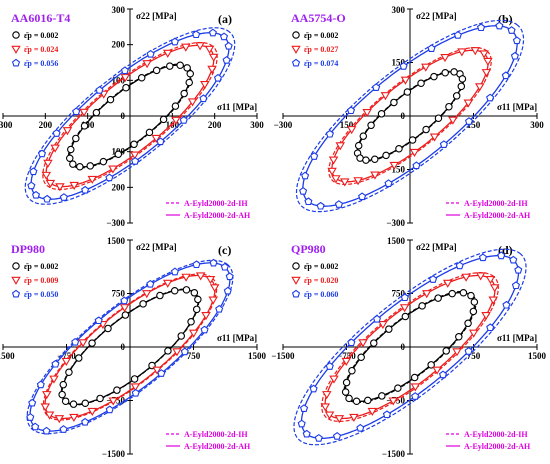  I want to click on y-tick-label: −1500, so click(394, 454).